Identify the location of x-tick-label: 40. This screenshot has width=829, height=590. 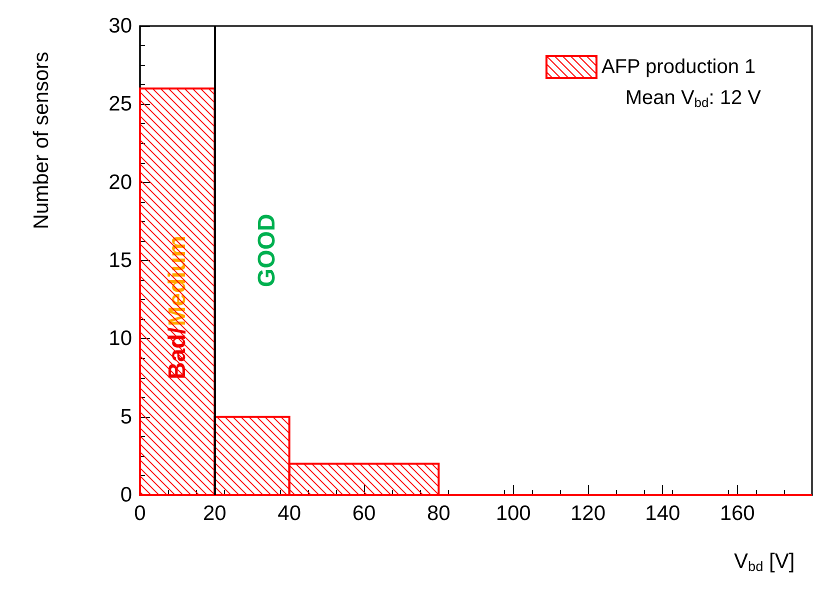
(290, 513).